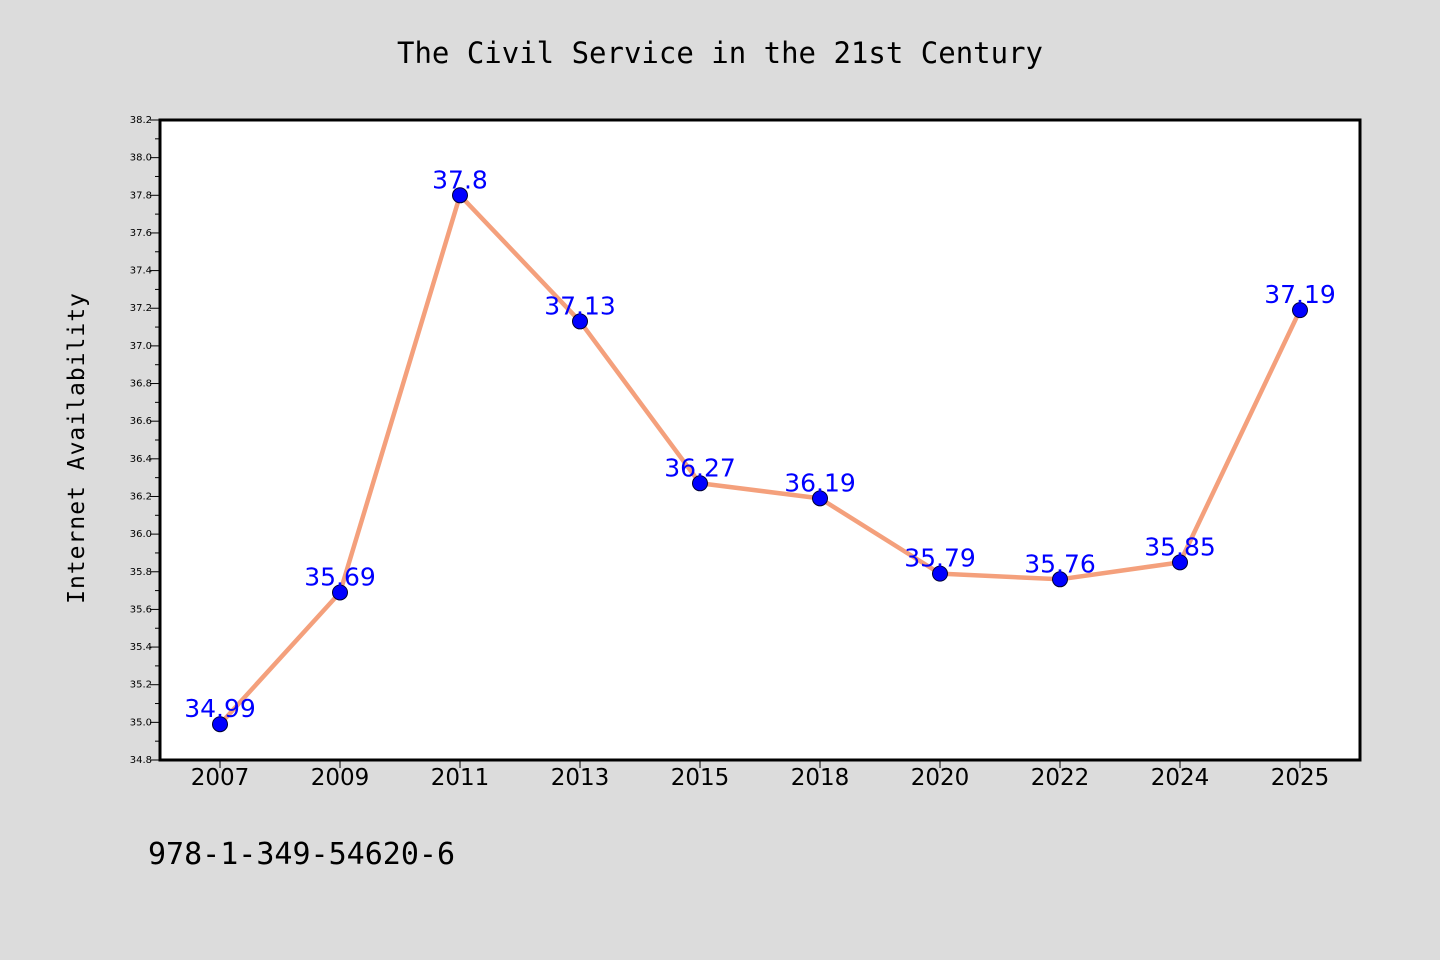 The image size is (1440, 960). Describe the element at coordinates (1180, 546) in the screenshot. I see `data-label: 35.85` at that location.